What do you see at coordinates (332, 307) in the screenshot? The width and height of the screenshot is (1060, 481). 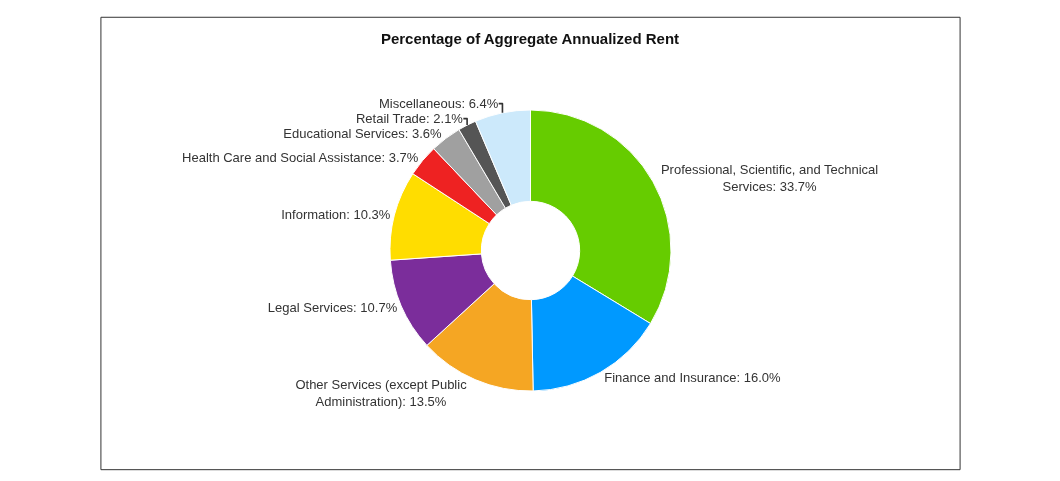 I see `slice-label: Legal Services: 10.7%` at bounding box center [332, 307].